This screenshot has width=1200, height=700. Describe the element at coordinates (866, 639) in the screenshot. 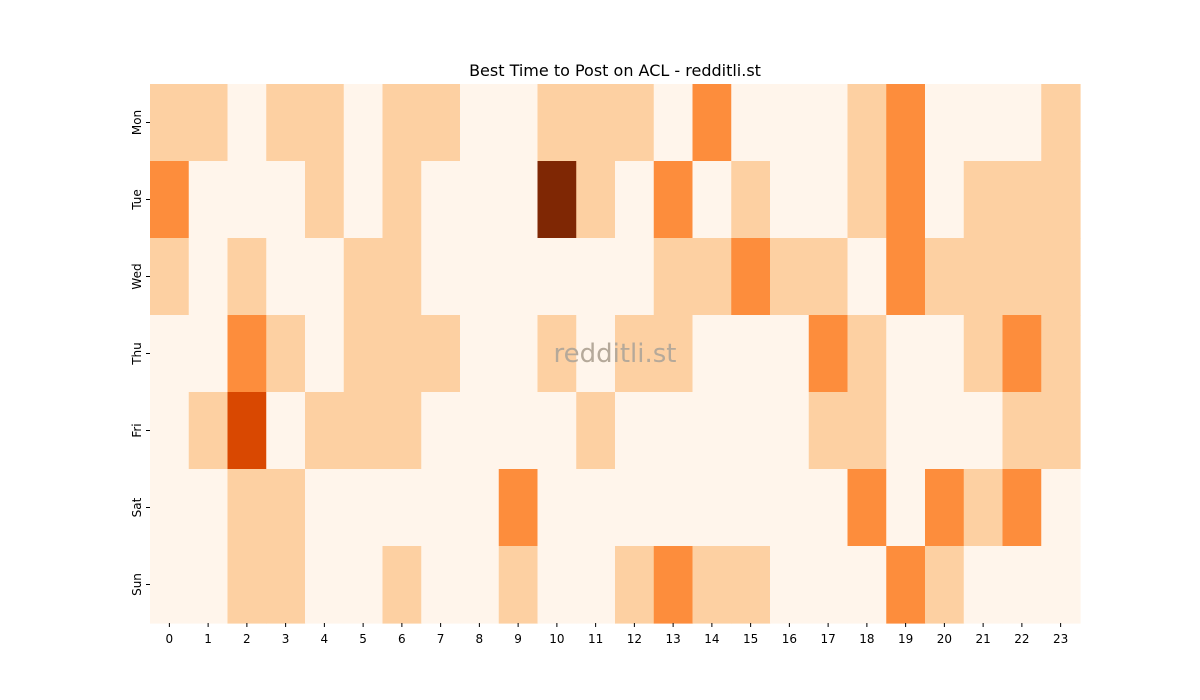

I see `x-tick-label: 18` at that location.